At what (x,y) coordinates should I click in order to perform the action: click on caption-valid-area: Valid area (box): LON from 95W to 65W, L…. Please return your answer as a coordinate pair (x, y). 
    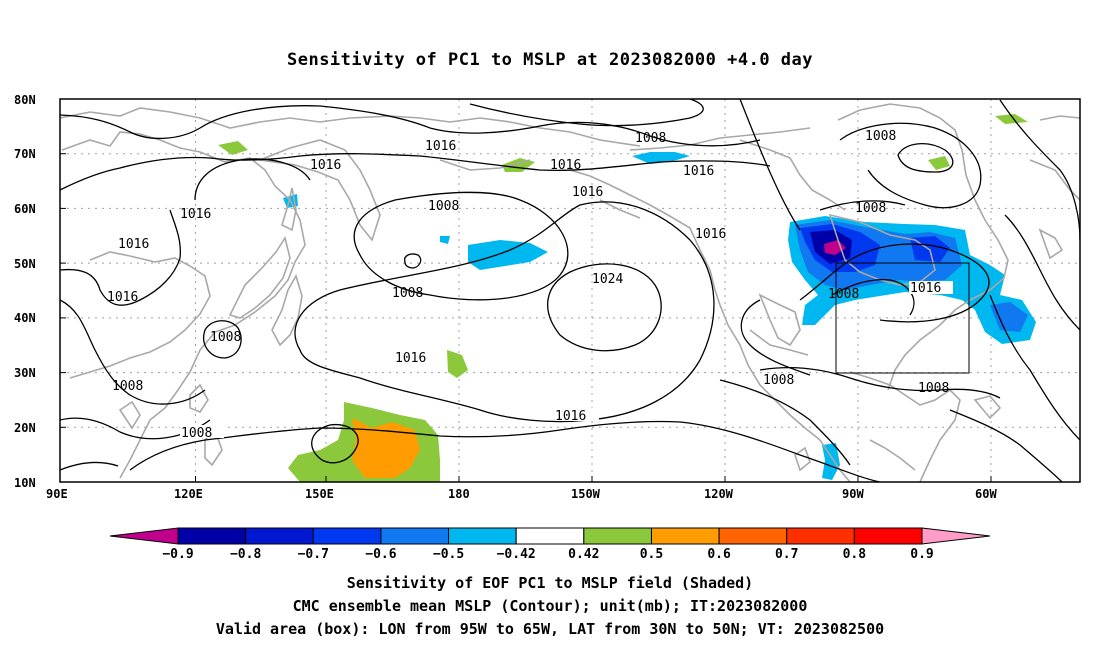
    Looking at the image, I should click on (550, 629).